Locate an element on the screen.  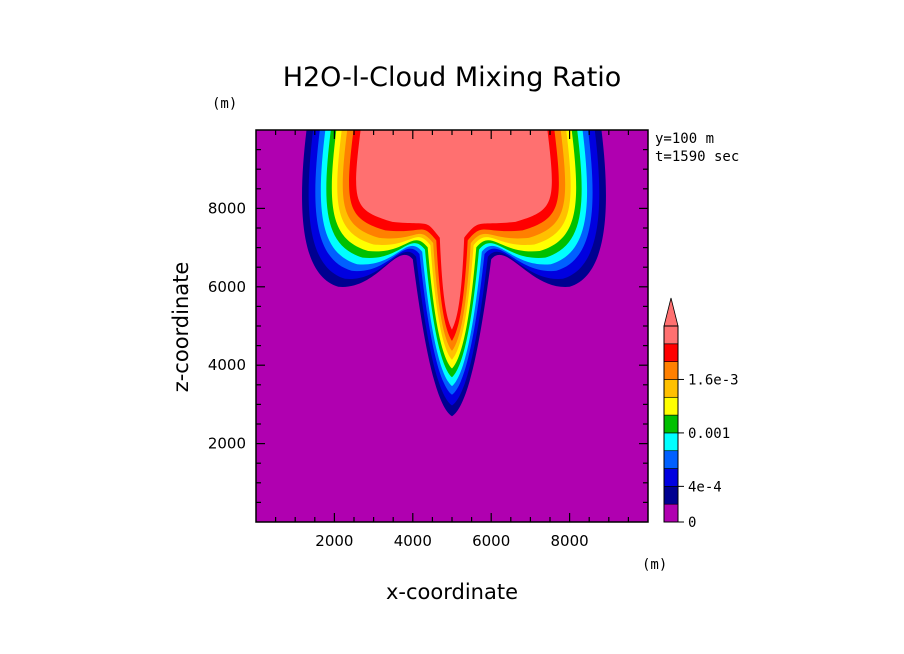
y-tick-label: 6000 is located at coordinates (227, 287).